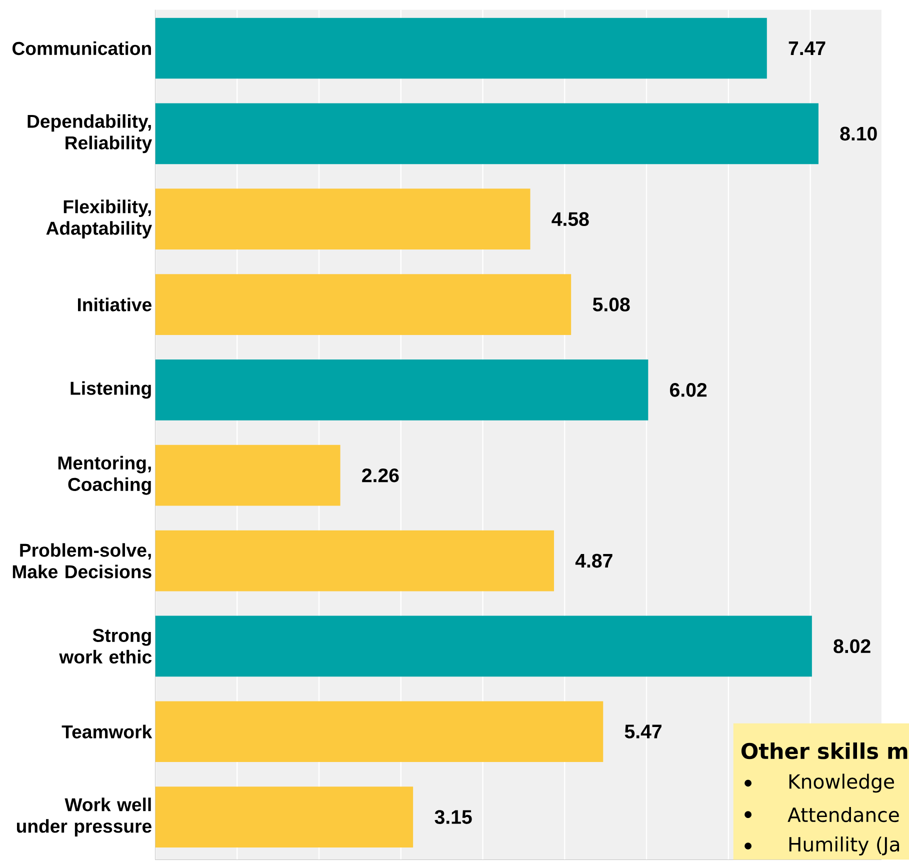 The image size is (909, 866). What do you see at coordinates (807, 48) in the screenshot?
I see `data-label: 7.47` at bounding box center [807, 48].